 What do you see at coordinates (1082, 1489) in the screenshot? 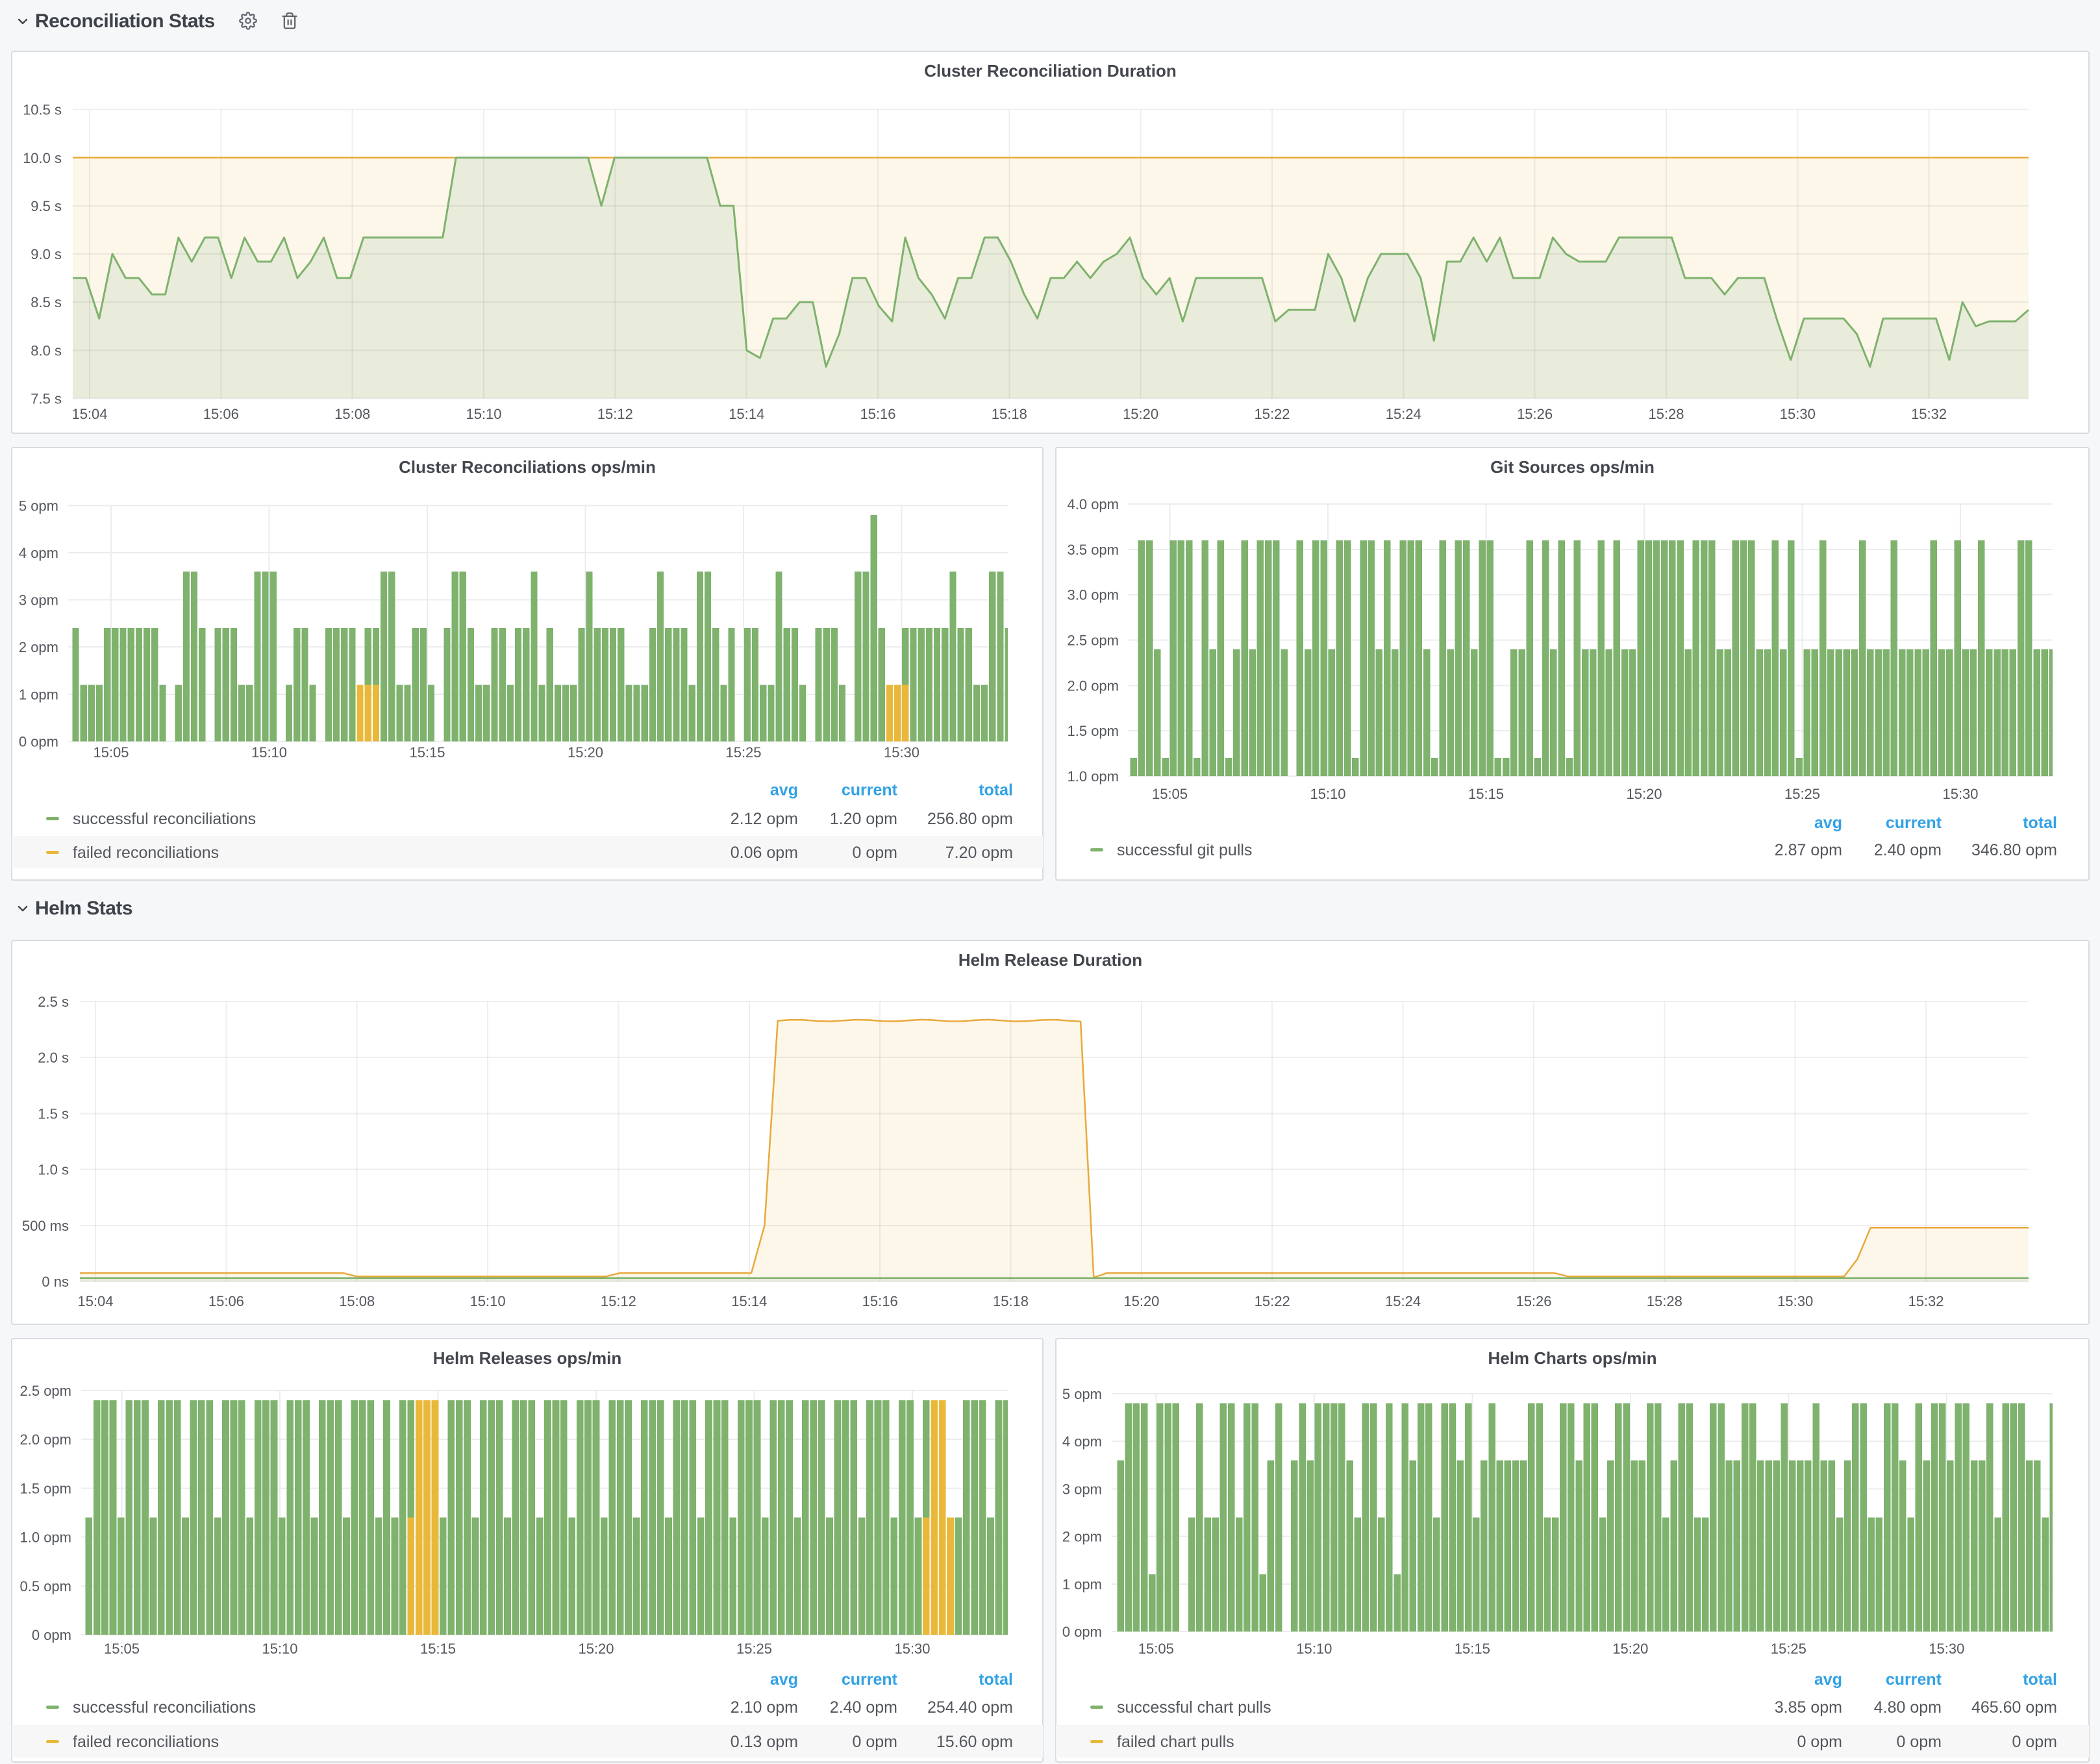
I see `svg-text: 3 opm` at bounding box center [1082, 1489].